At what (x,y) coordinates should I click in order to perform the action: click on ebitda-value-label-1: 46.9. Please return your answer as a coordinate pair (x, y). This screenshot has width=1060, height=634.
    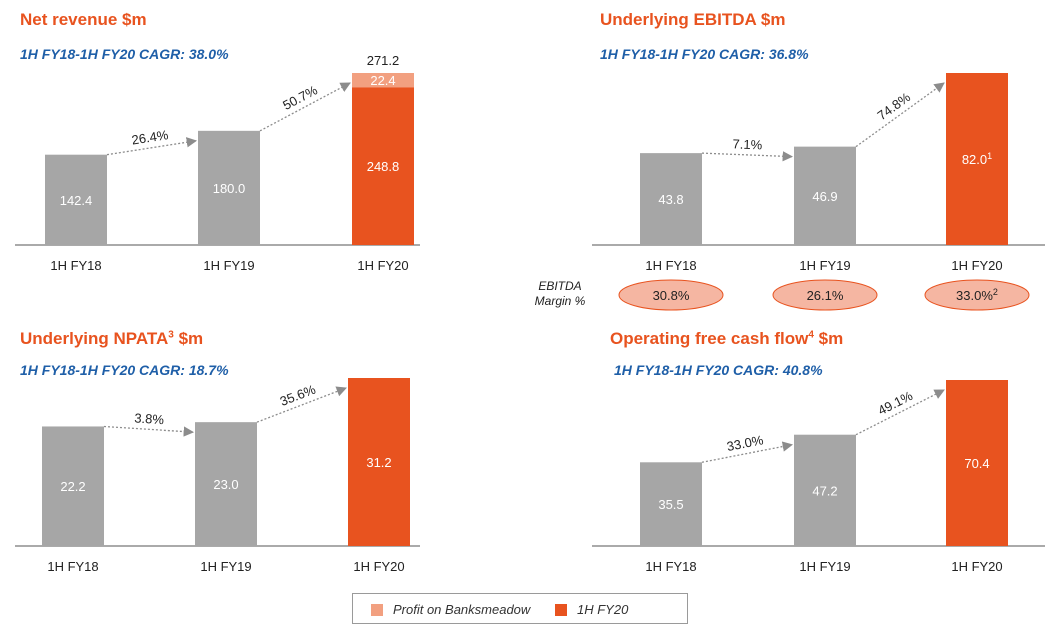
    Looking at the image, I should click on (824, 196).